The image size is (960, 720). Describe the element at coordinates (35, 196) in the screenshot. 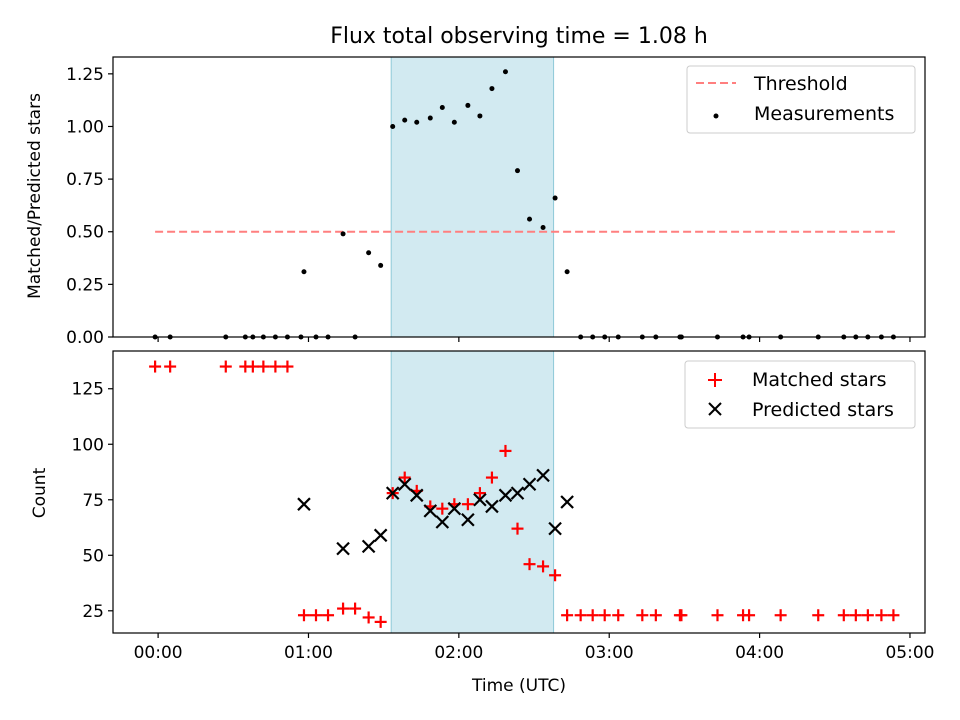

I see `top-y-axis-label: Matched/Predicted stars` at that location.